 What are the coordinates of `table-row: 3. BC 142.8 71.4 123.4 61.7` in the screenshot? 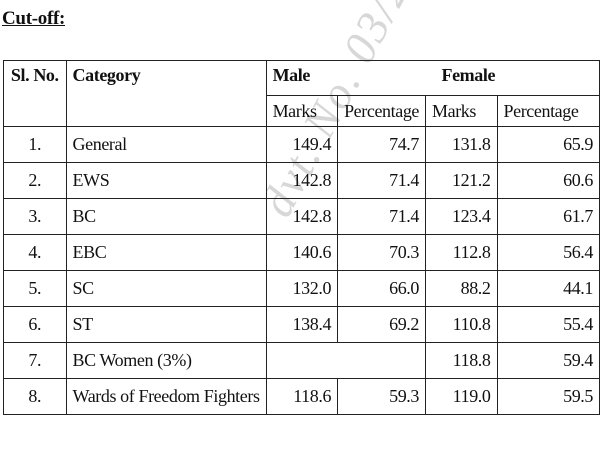 It's located at (301, 216).